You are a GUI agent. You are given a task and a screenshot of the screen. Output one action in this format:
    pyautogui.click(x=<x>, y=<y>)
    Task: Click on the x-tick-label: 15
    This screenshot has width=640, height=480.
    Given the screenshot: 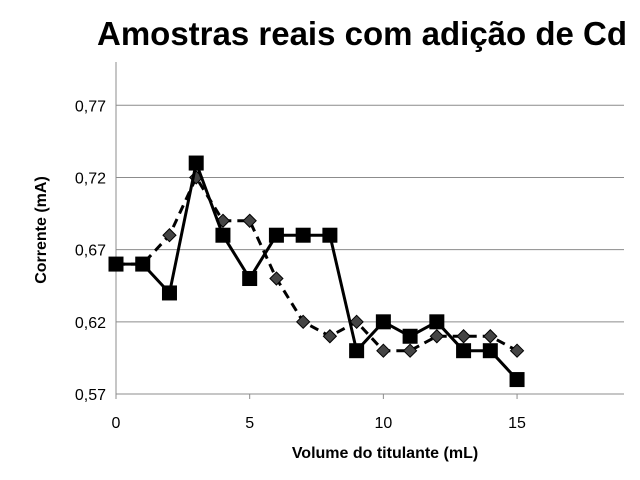 What is the action you would take?
    pyautogui.click(x=517, y=423)
    